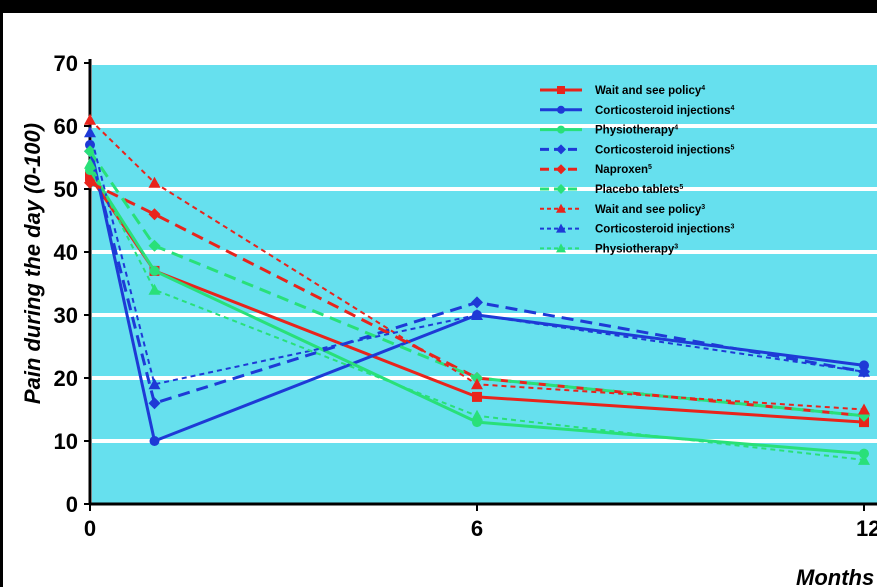 The width and height of the screenshot is (877, 587). I want to click on x-tick-label: 6, so click(477, 528).